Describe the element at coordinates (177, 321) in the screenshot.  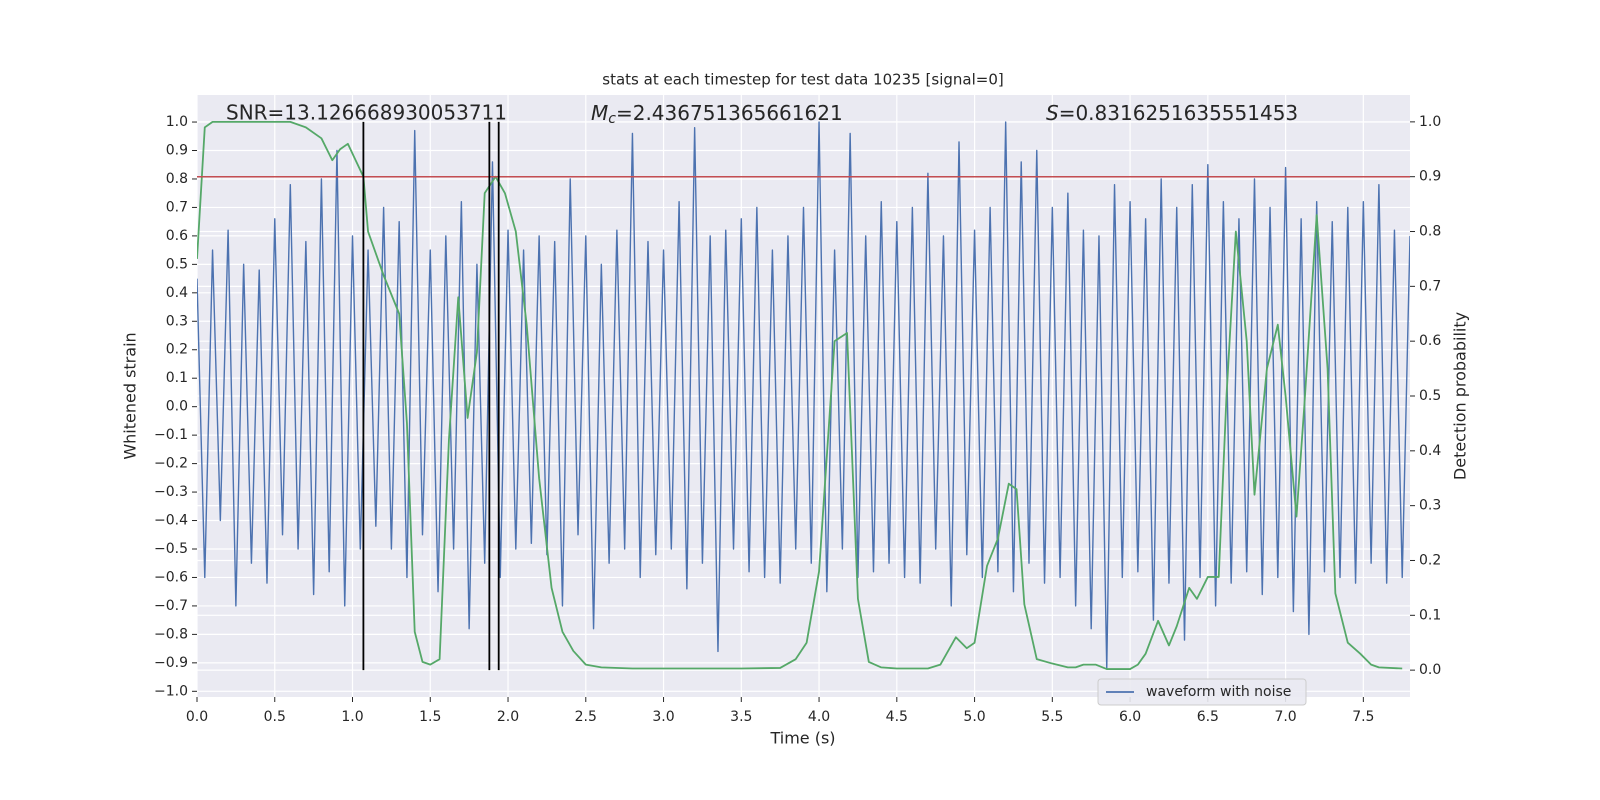
I see `y-tick-label: 0.3` at that location.